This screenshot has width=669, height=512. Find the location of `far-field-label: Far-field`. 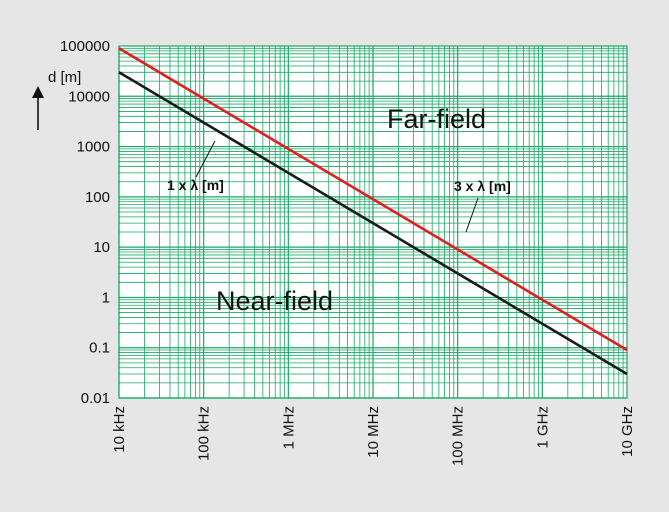

far-field-label: Far-field is located at coordinates (436, 119).